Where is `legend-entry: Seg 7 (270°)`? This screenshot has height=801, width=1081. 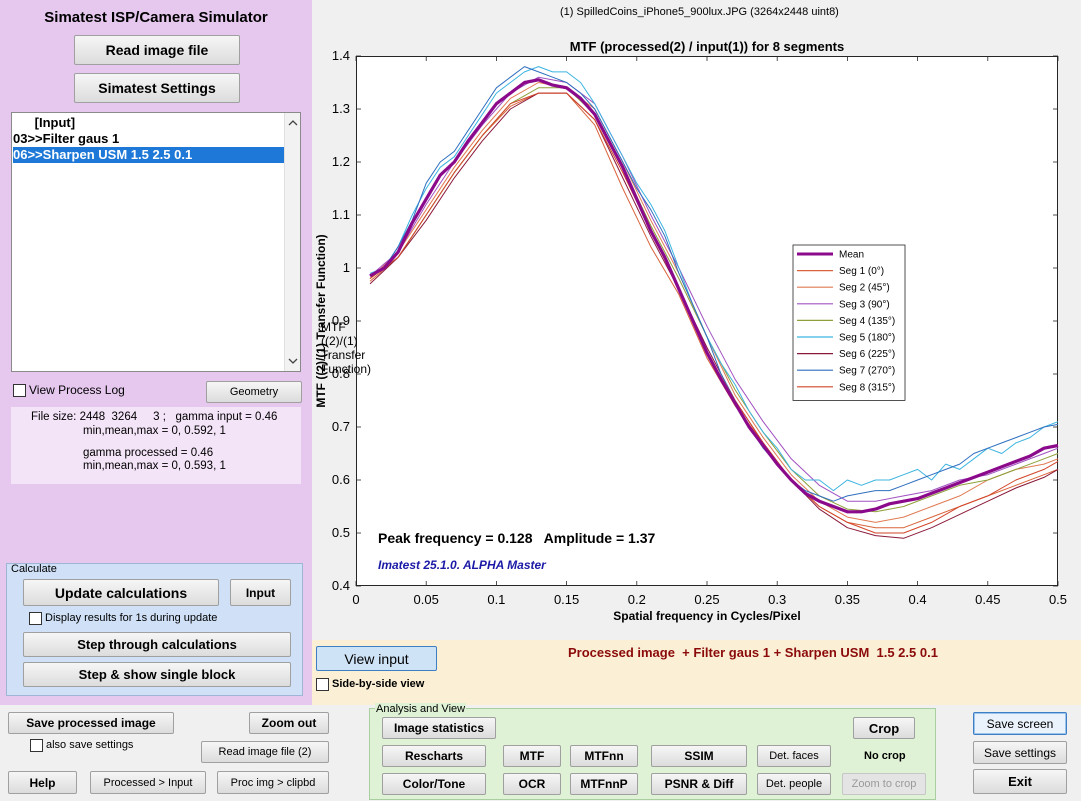
legend-entry: Seg 7 (270°) is located at coordinates (867, 371).